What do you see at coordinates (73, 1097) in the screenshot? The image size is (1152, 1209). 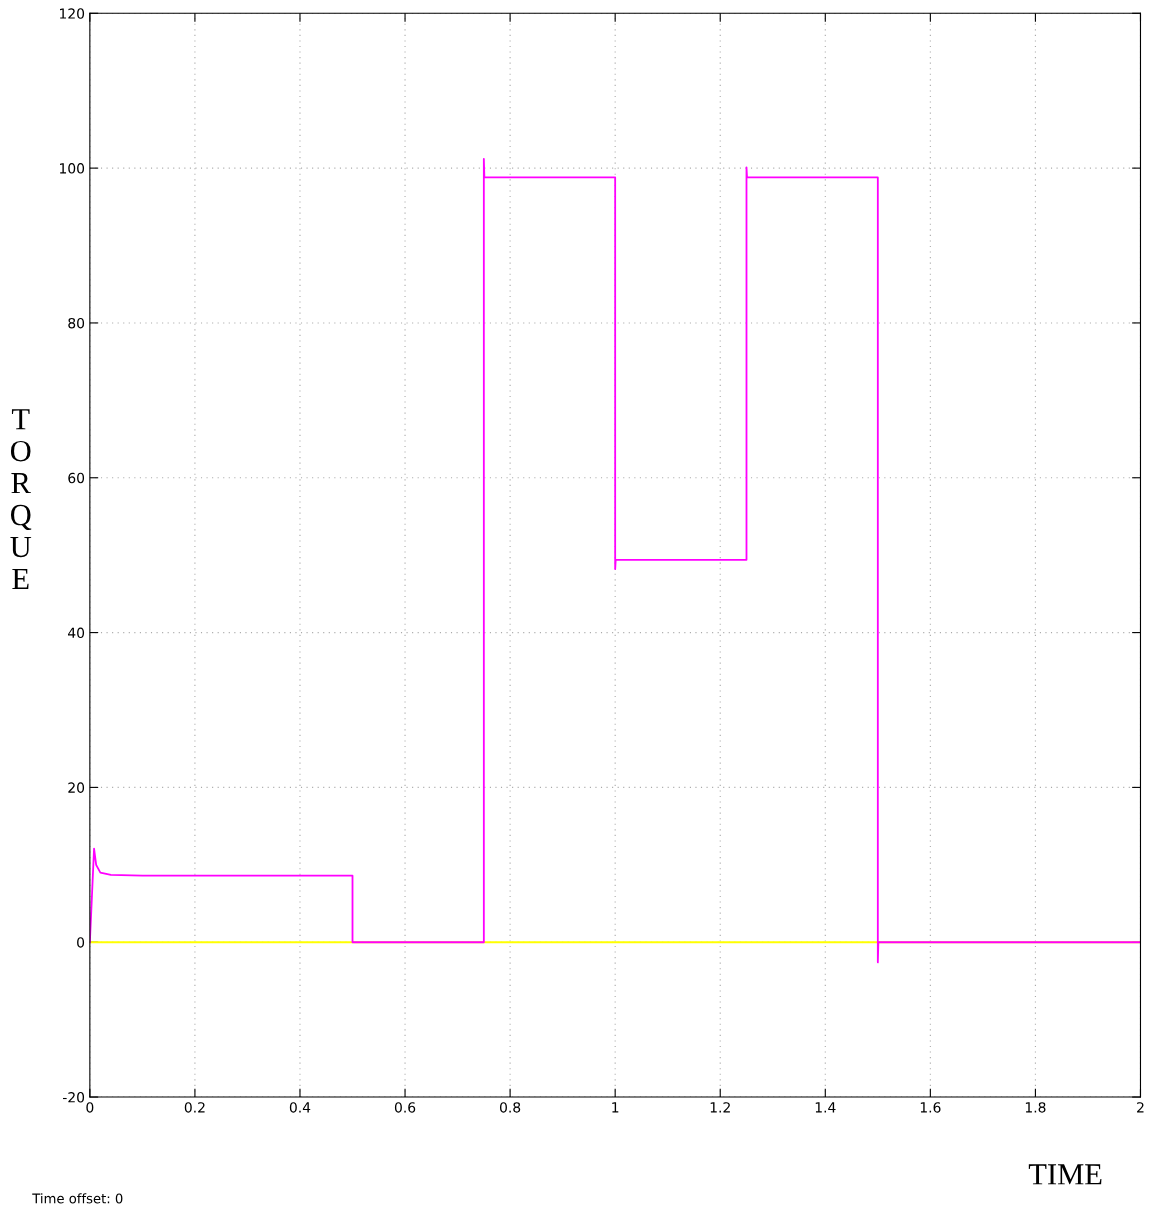 I see `y-tick-label: -20` at bounding box center [73, 1097].